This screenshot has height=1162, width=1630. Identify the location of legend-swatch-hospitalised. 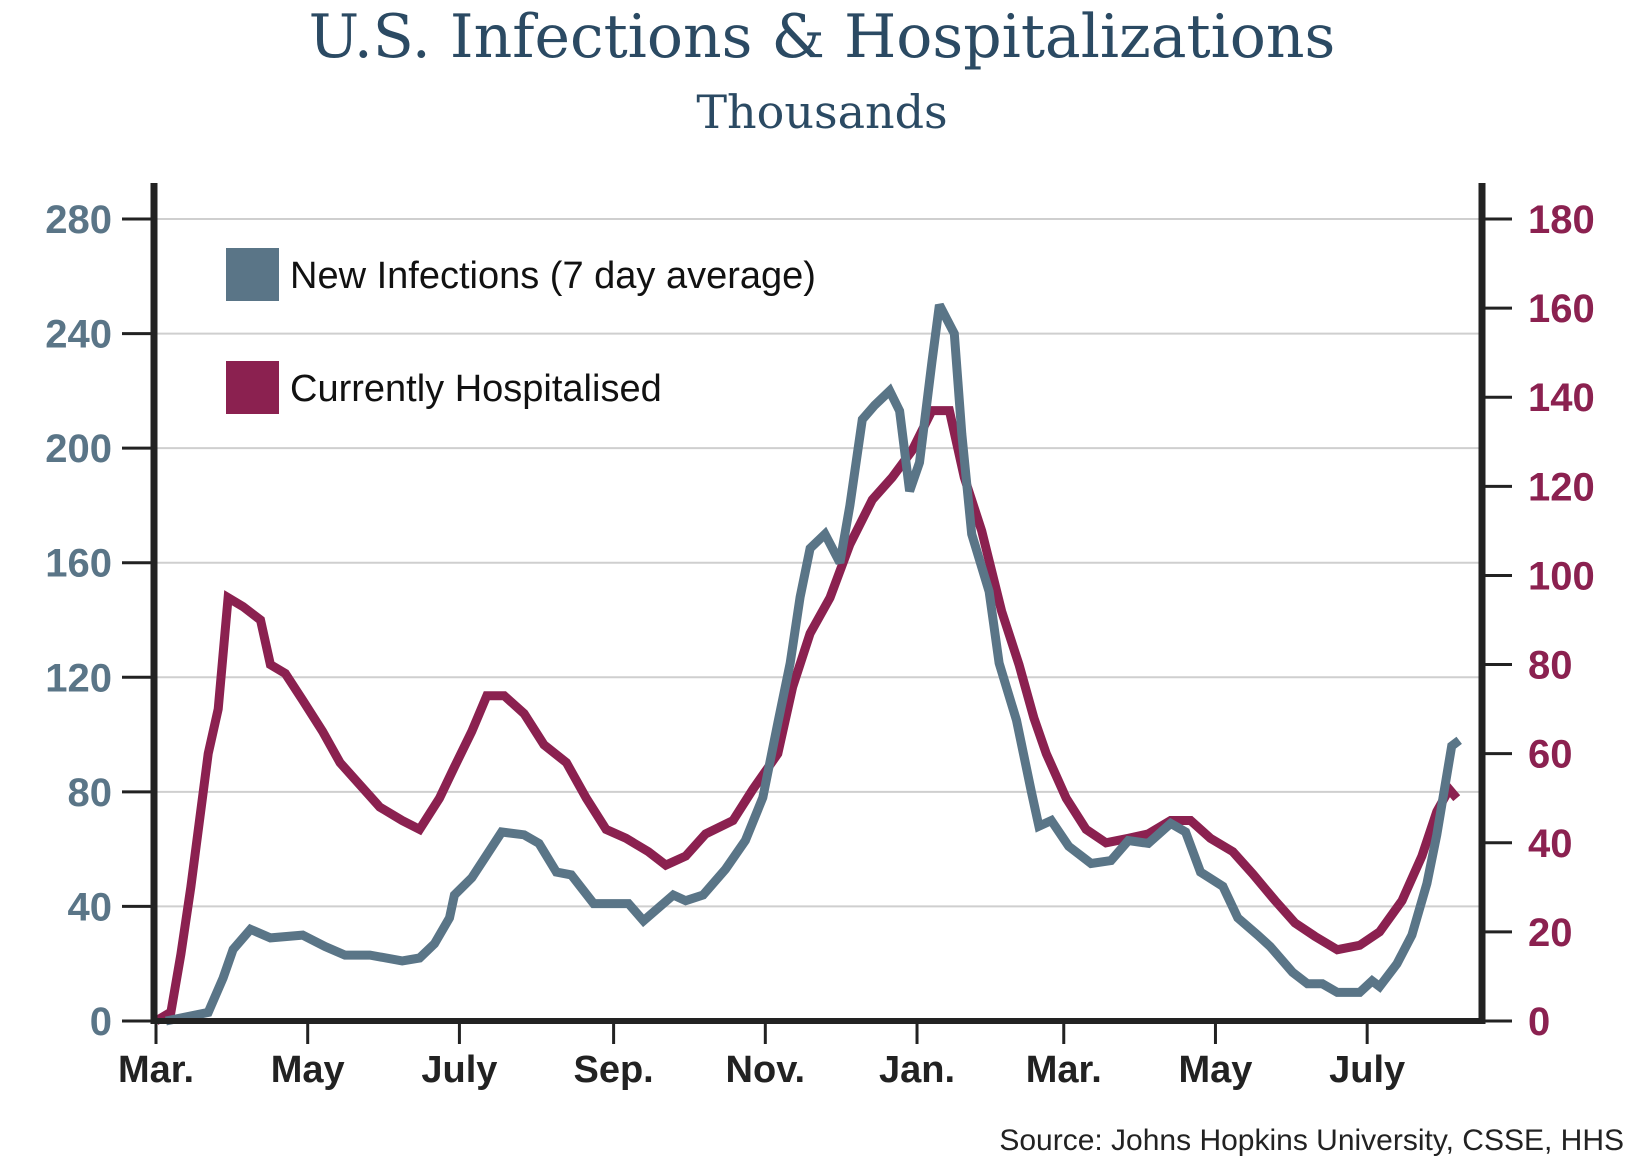
(252, 387).